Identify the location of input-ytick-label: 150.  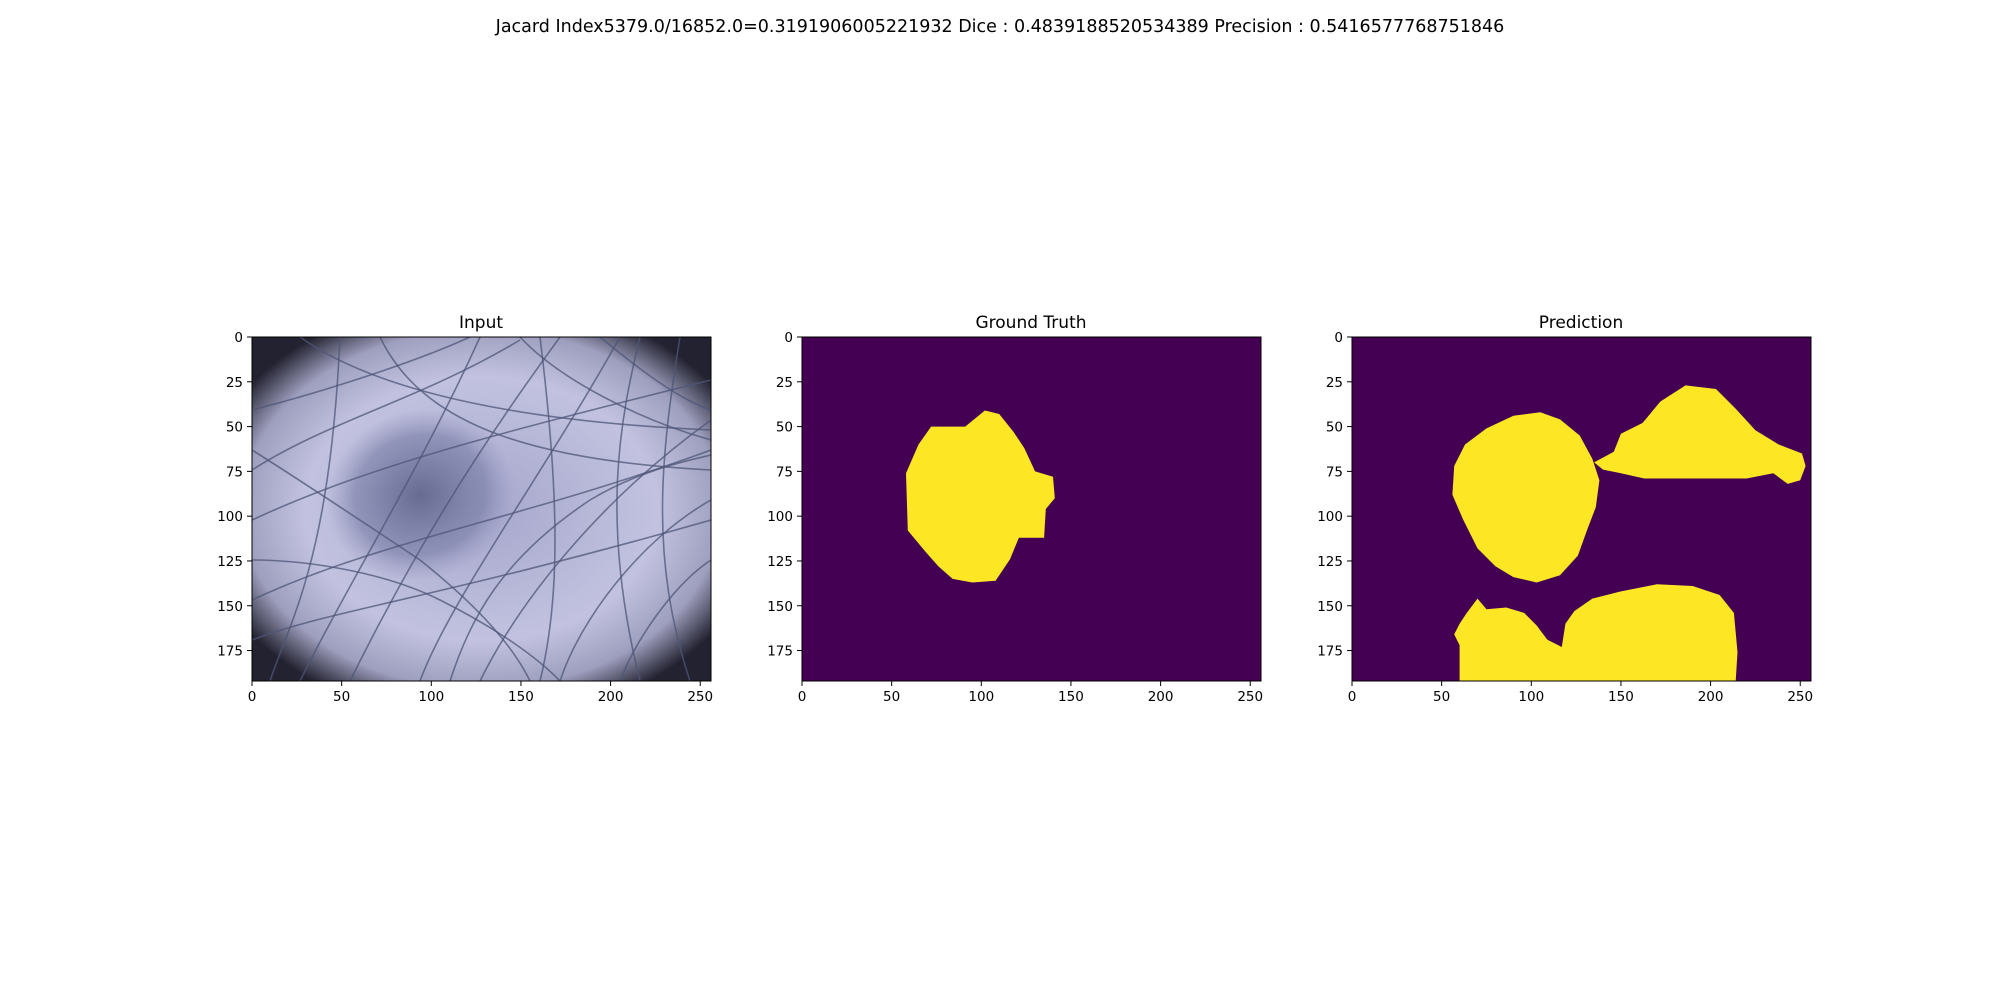
(230, 607).